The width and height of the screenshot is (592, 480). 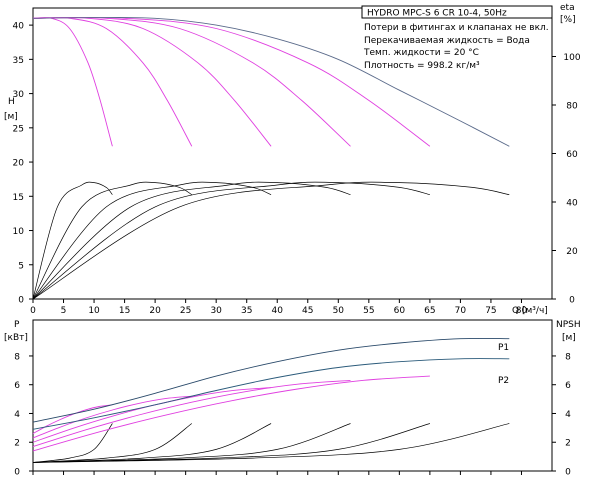 What do you see at coordinates (246, 311) in the screenshot?
I see `x-tick-label-top: 35` at bounding box center [246, 311].